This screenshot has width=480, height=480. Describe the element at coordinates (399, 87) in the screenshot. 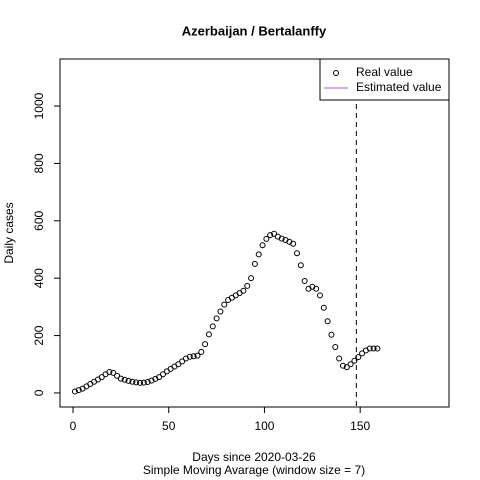

I see `legend-label: Estimated value` at that location.